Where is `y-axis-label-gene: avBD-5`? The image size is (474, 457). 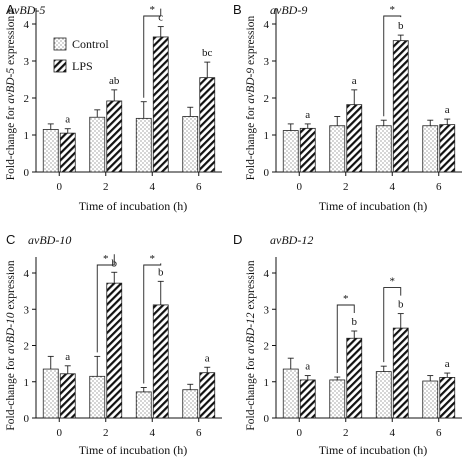
y-axis-label-gene: avBD-5 is located at coordinates (11, 86).